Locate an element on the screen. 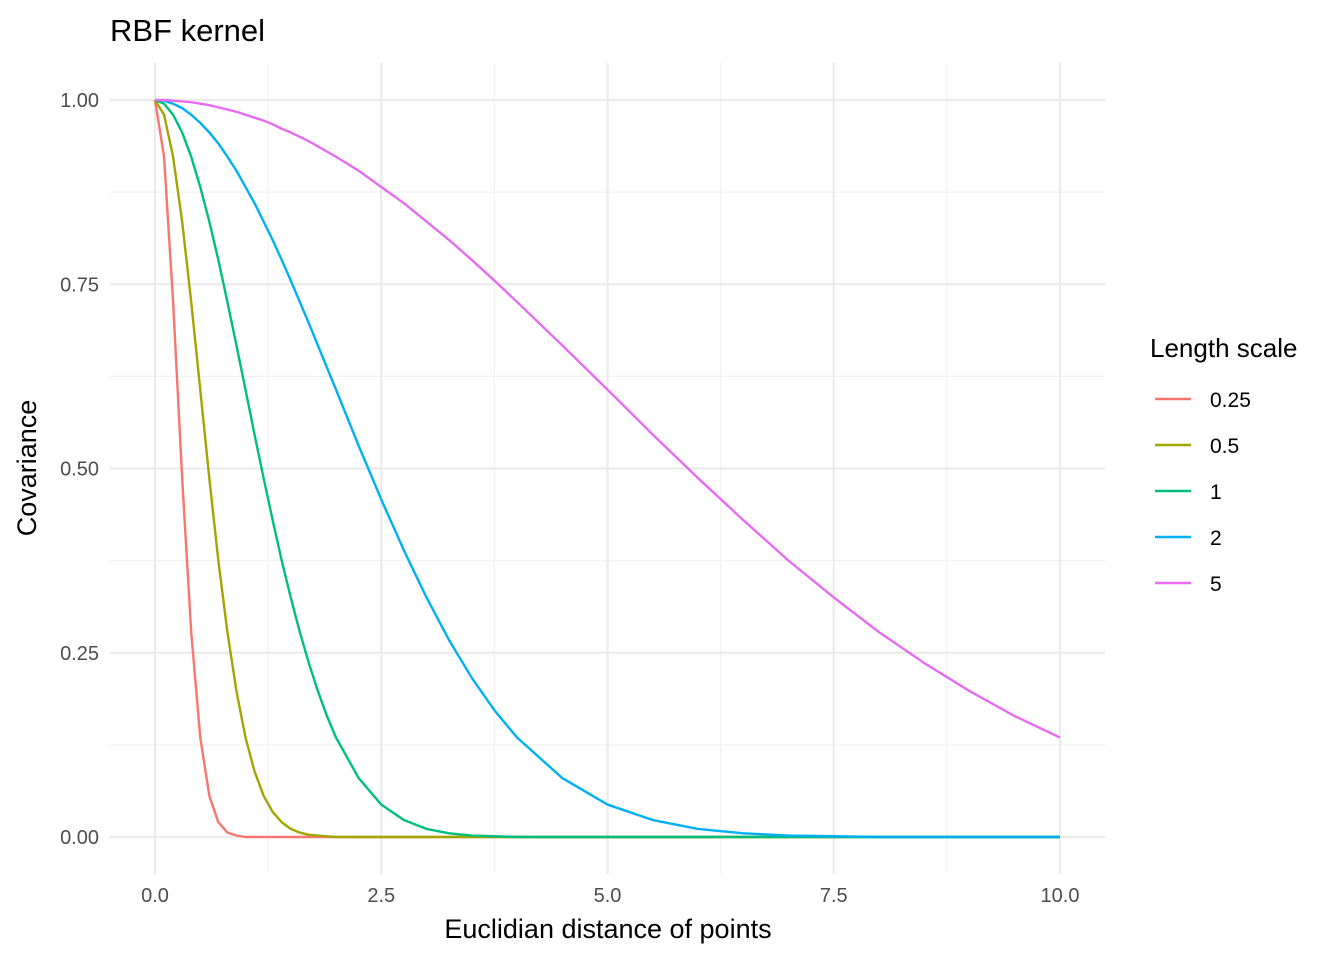 The width and height of the screenshot is (1344, 960). legend-label: 0.5 is located at coordinates (1224, 446).